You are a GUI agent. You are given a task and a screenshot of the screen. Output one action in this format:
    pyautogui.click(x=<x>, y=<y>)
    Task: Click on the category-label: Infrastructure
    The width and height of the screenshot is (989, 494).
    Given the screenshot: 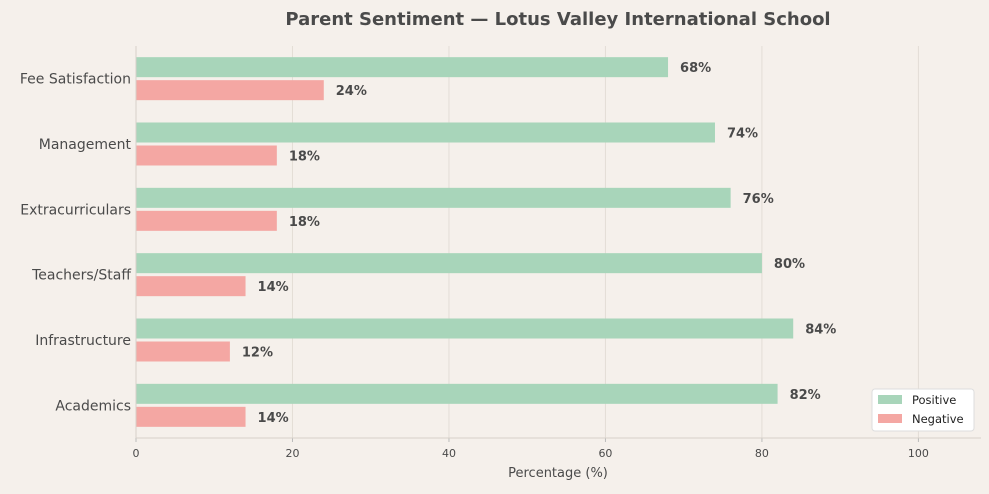 What is the action you would take?
    pyautogui.click(x=83, y=341)
    